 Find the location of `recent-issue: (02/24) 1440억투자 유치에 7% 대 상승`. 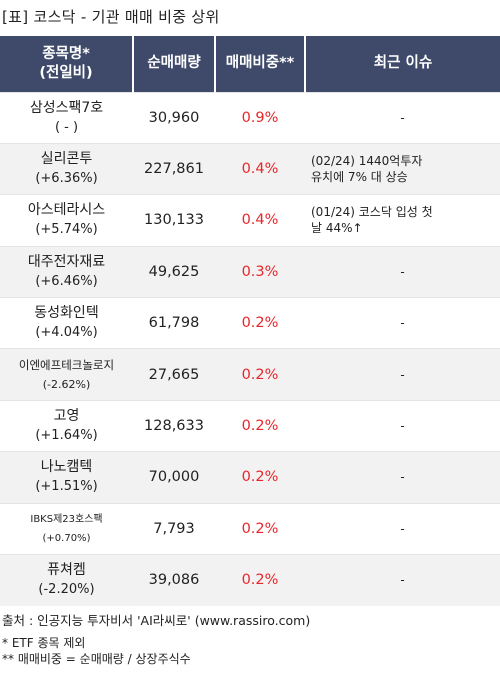

recent-issue: (02/24) 1440억투자 유치에 7% 대 상승 is located at coordinates (402, 168).